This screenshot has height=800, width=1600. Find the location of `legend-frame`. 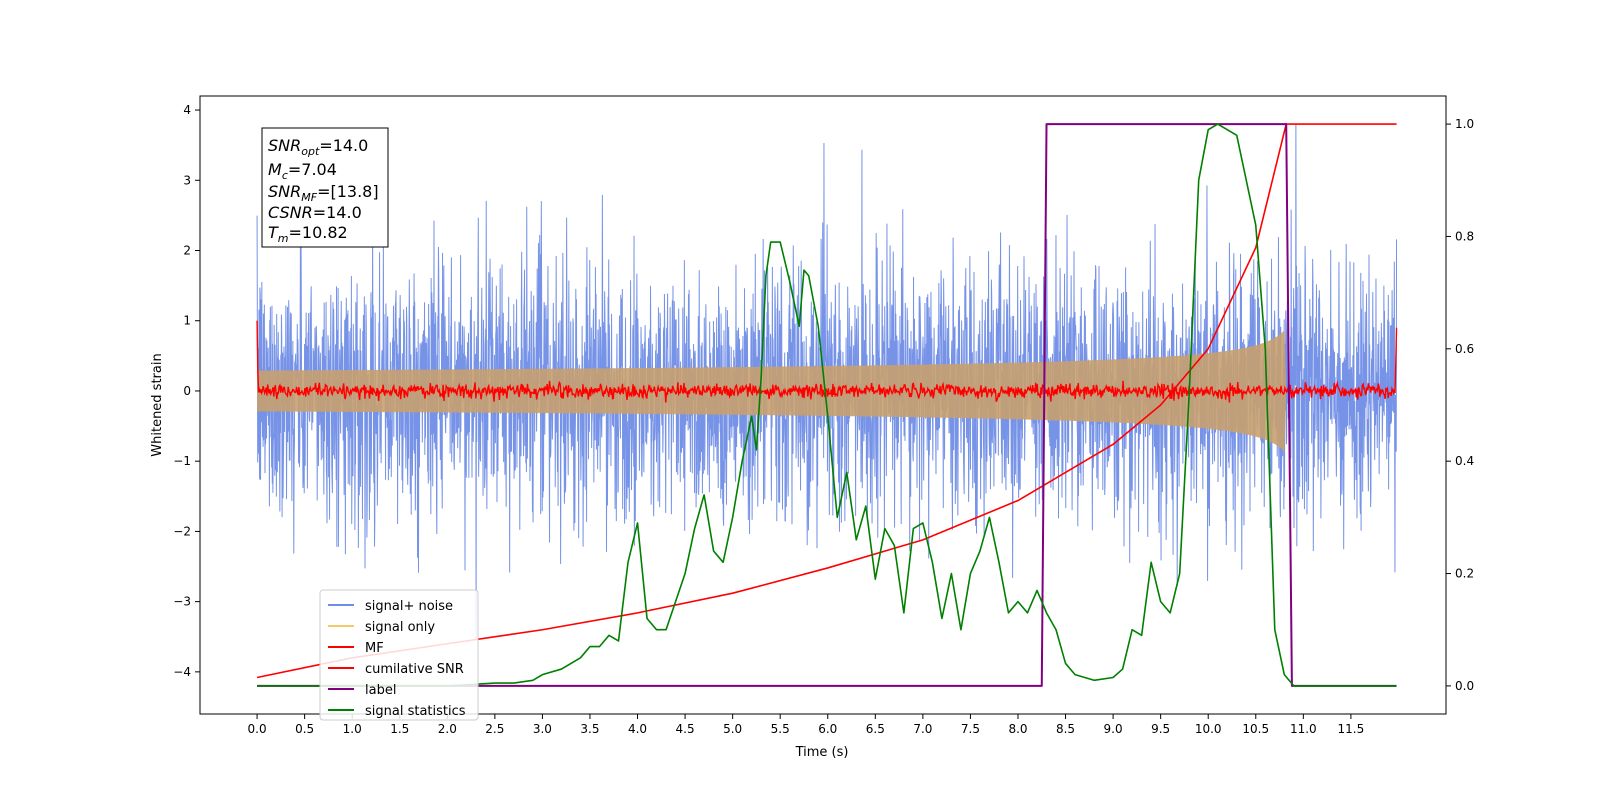

legend-frame is located at coordinates (399, 655).